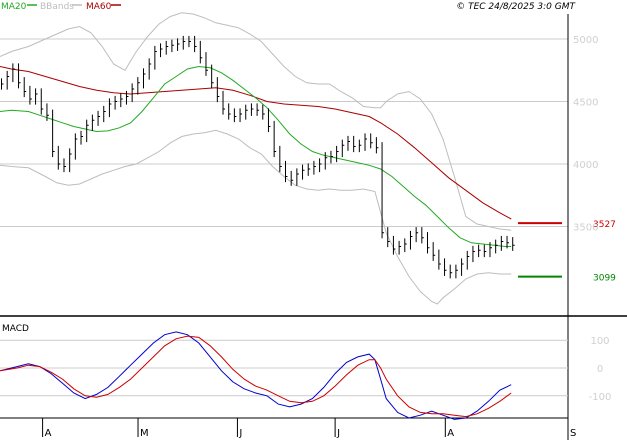 This screenshot has width=627, height=440. I want to click on legend: MA20 BBands MA60, so click(61, 7).